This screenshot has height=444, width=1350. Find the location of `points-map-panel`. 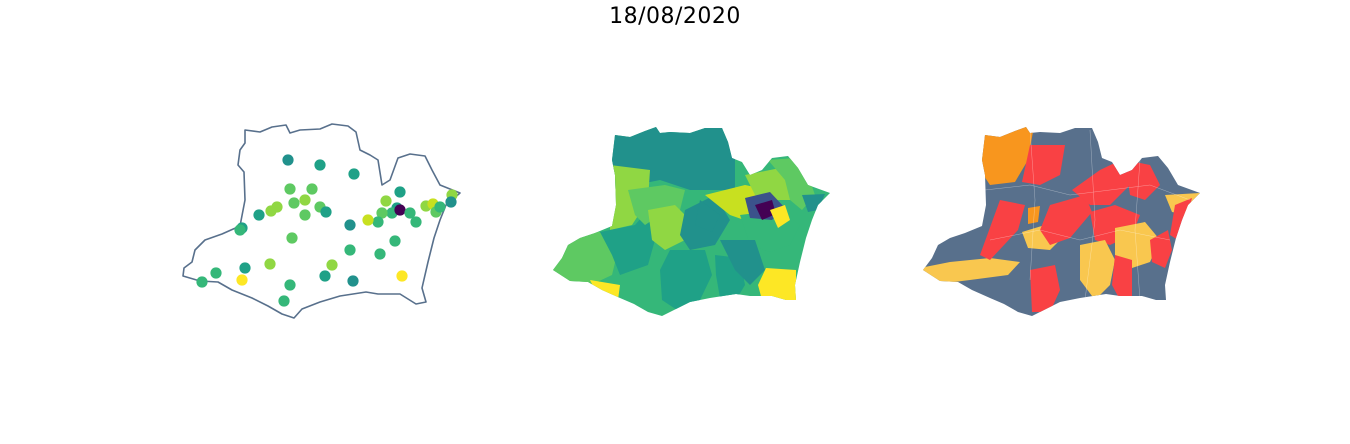

points-map-panel is located at coordinates (321, 221).